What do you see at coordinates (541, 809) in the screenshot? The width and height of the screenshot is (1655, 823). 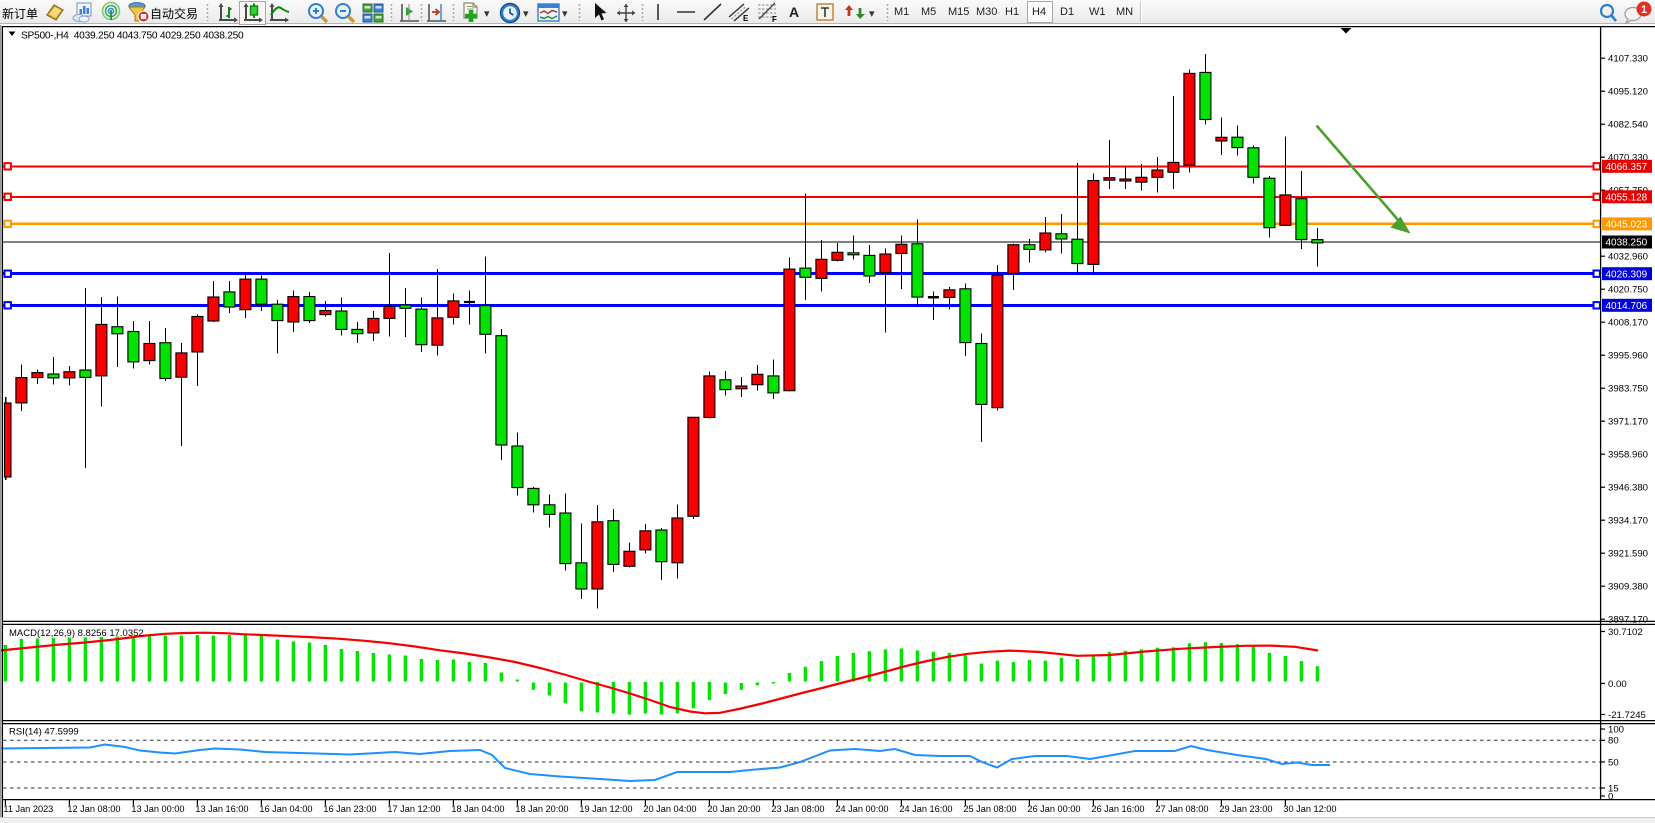 I see `svg-text: 18 Jan 20:00` at bounding box center [541, 809].